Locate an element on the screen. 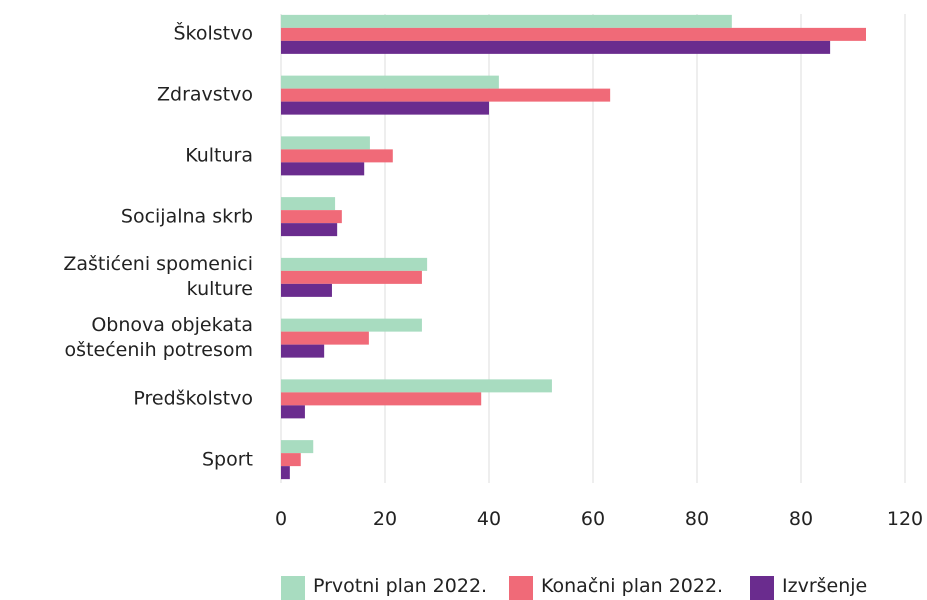  y-tick-label: Obnova objekata oštećenih potresom is located at coordinates (158, 338).